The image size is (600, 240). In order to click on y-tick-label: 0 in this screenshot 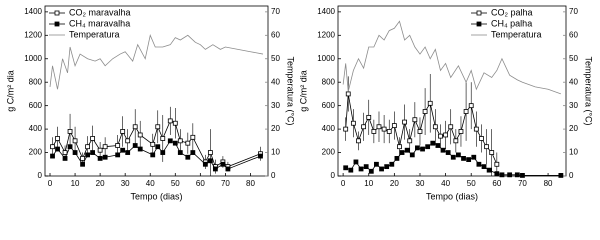, I will do `click(40, 175)`.